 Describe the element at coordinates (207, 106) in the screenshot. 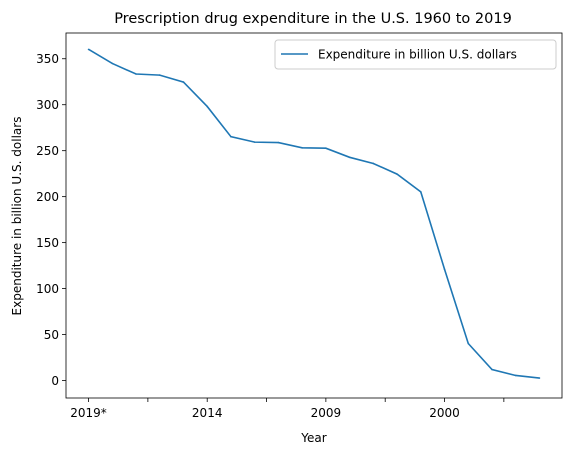

I see `data-point-2014` at that location.